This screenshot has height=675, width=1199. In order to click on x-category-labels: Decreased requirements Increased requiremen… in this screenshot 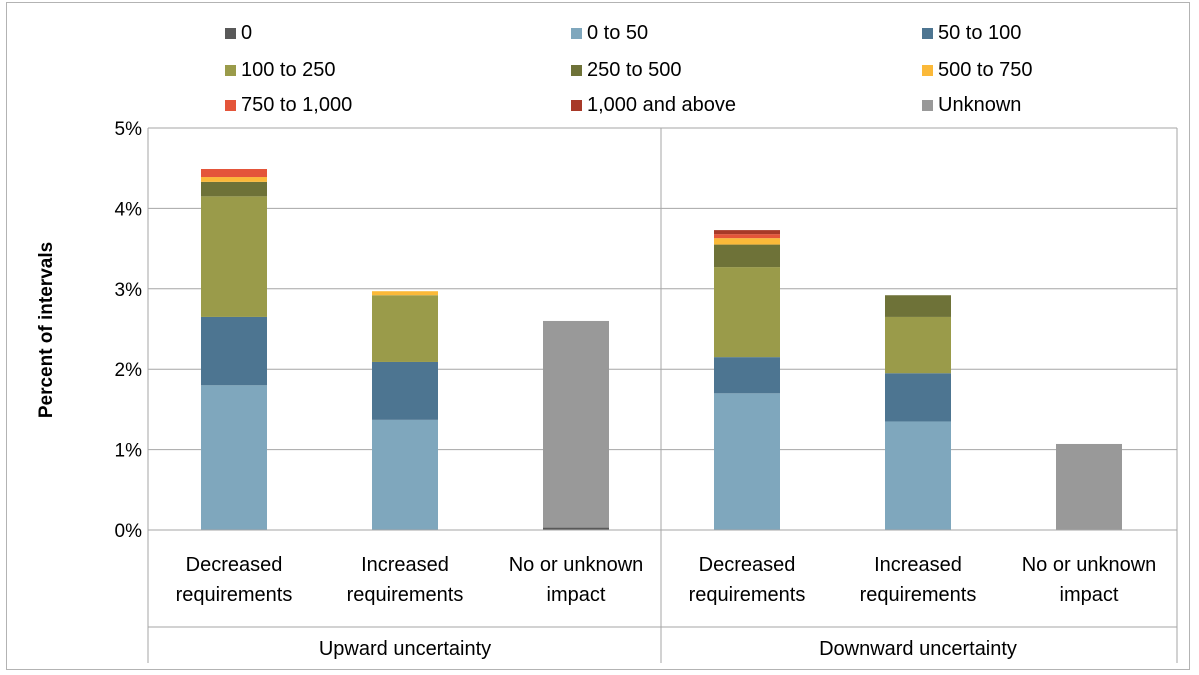, I will do `click(666, 607)`.